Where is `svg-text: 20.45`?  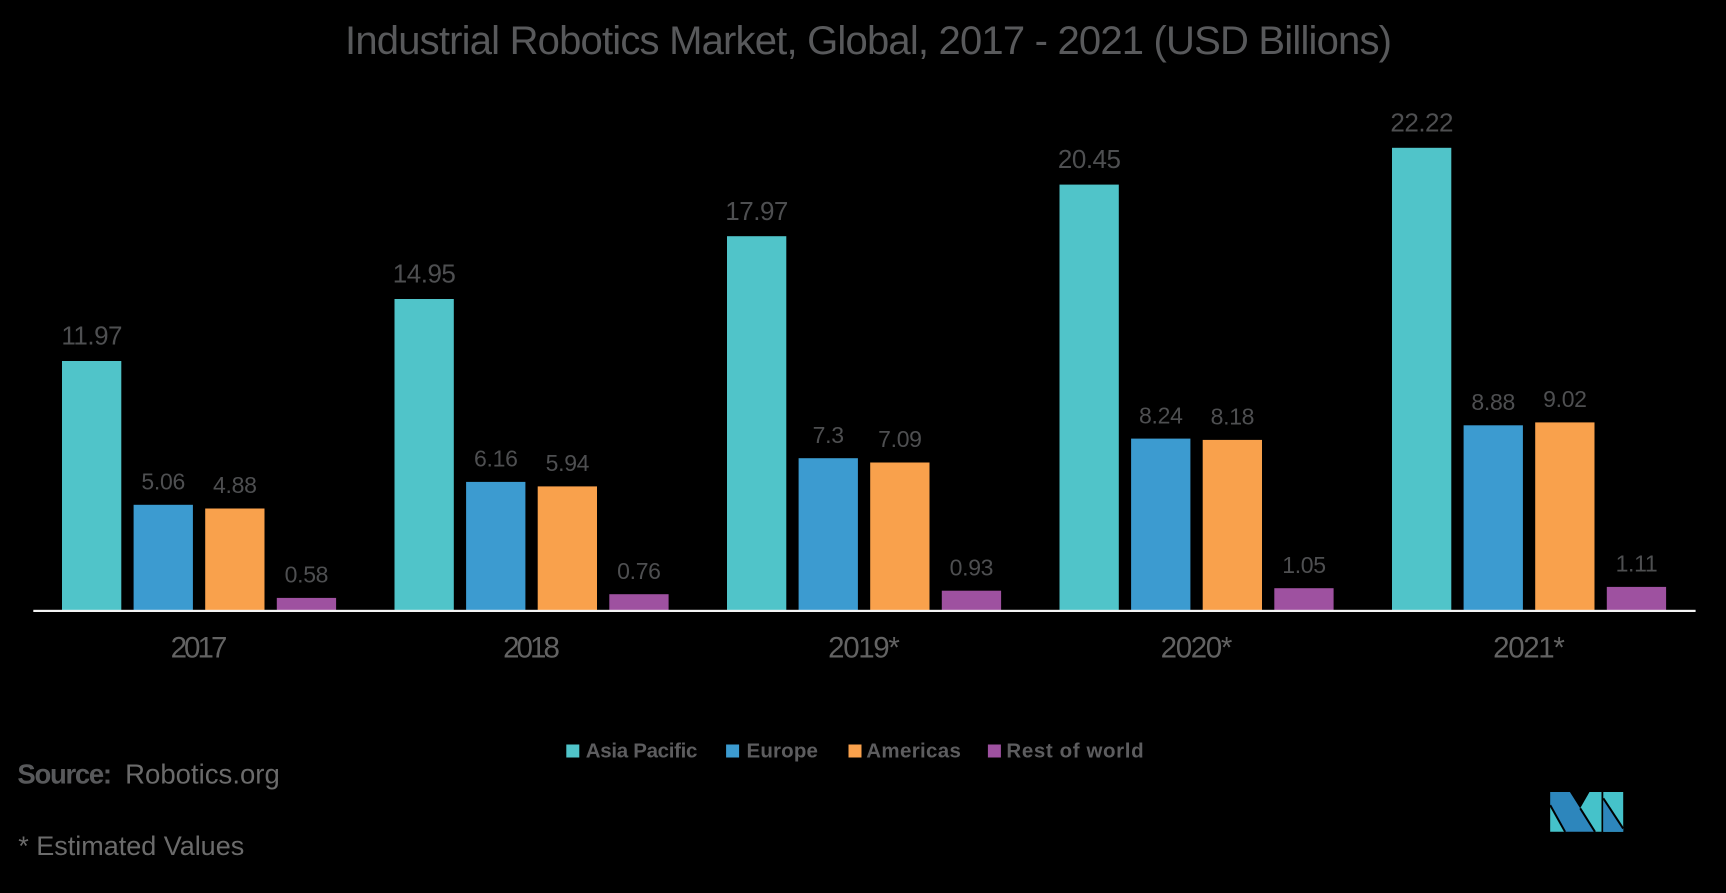
svg-text: 20.45 is located at coordinates (1089, 159).